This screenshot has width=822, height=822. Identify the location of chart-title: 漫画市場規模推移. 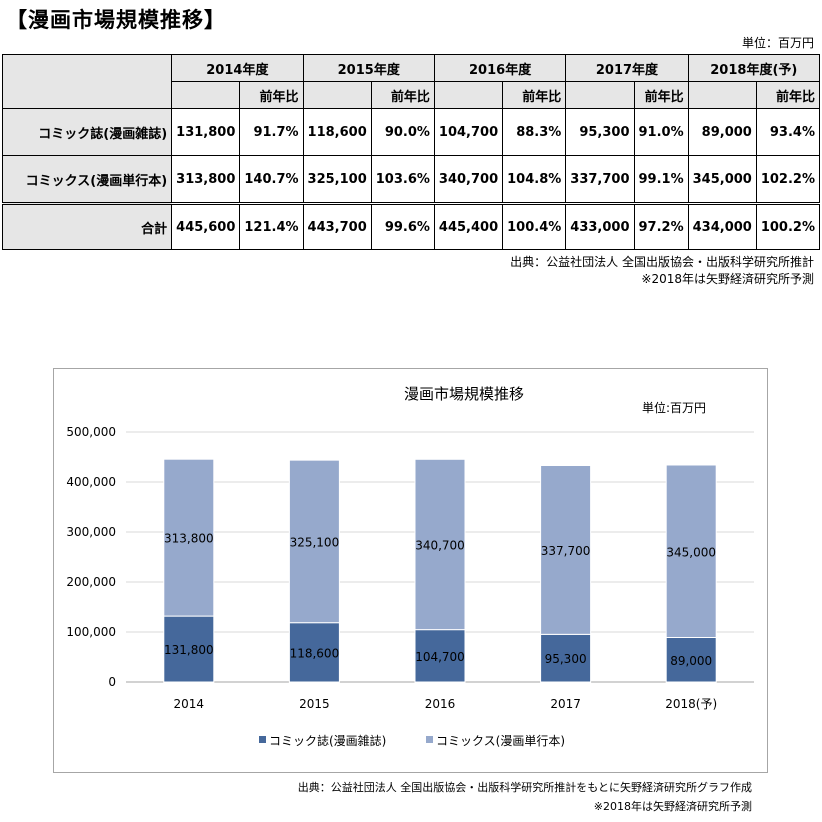
(464, 394).